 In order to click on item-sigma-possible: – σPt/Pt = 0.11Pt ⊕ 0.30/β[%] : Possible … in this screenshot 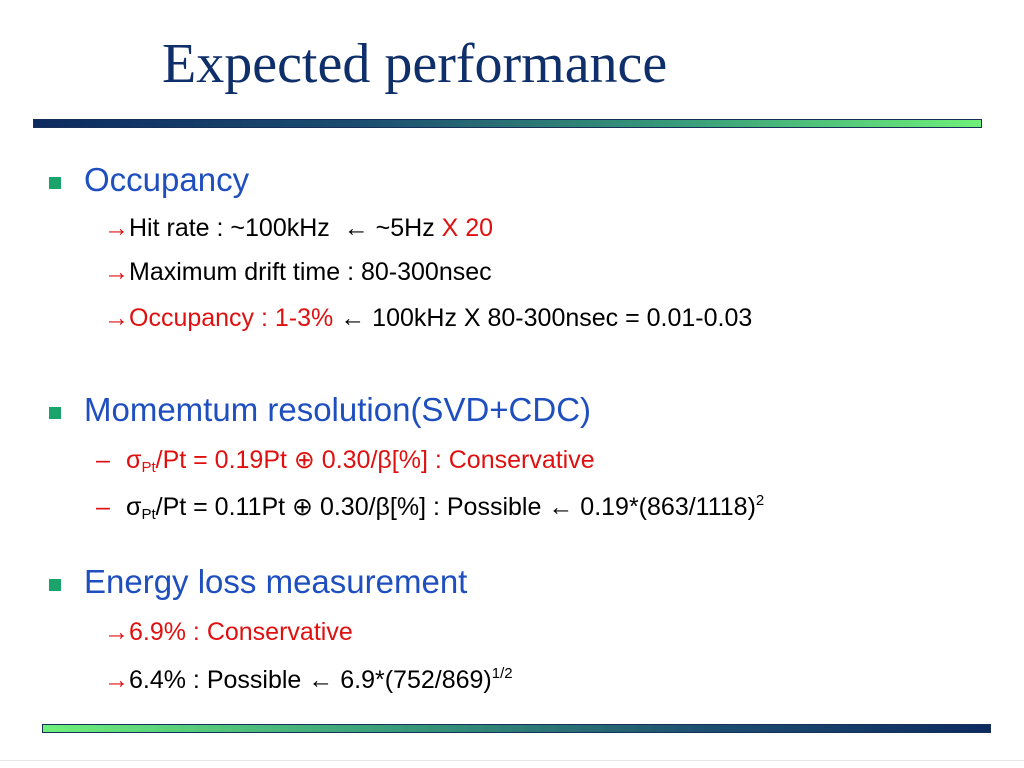, I will do `click(430, 507)`.